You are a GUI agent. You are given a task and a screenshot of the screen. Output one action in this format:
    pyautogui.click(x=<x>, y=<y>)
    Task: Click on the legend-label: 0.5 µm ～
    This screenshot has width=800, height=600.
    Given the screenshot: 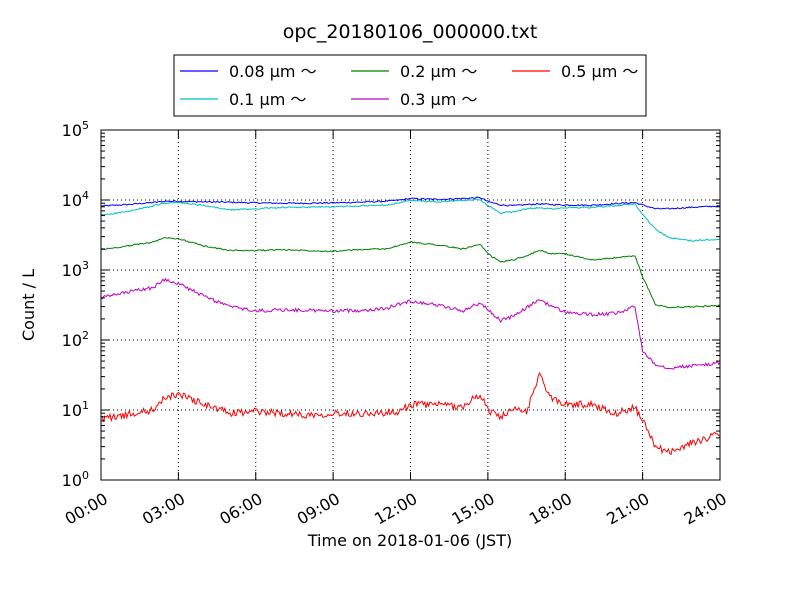 What is the action you would take?
    pyautogui.click(x=599, y=71)
    